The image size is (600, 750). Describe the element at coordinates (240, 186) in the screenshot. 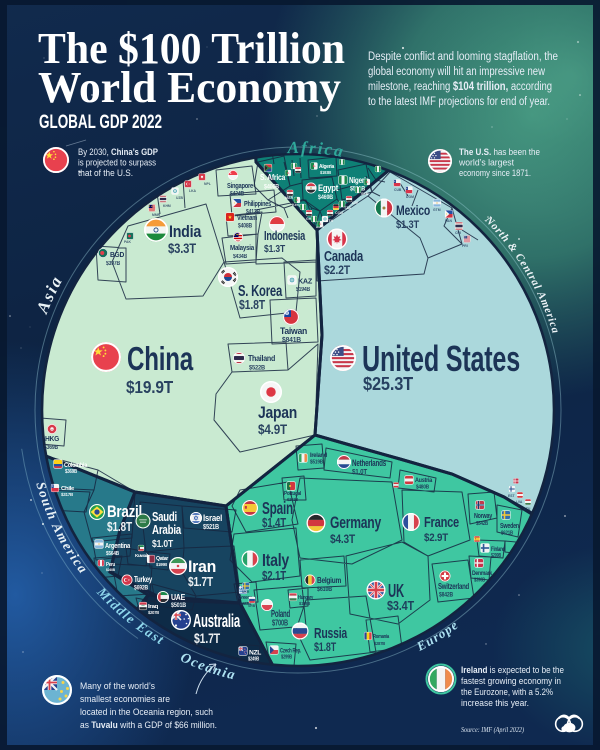

I see `svg-text: Singapore` at that location.